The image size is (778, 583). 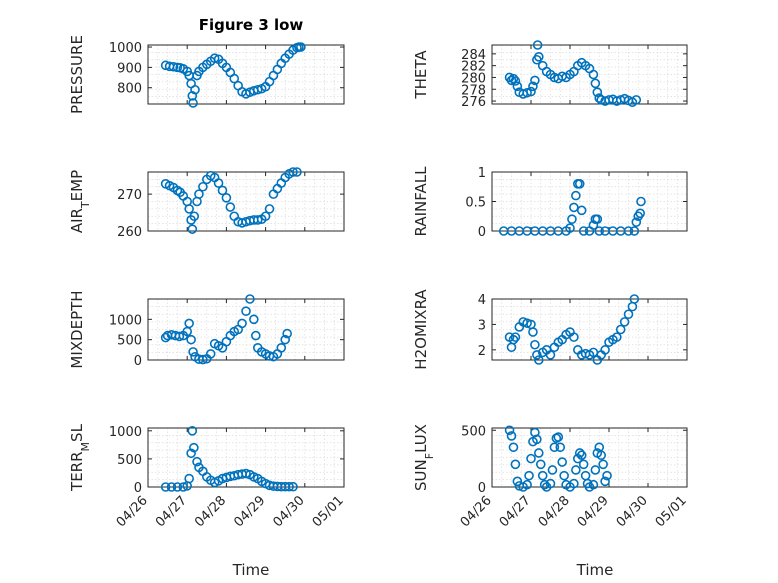 I want to click on y-axis-label: THETA, so click(x=421, y=75).